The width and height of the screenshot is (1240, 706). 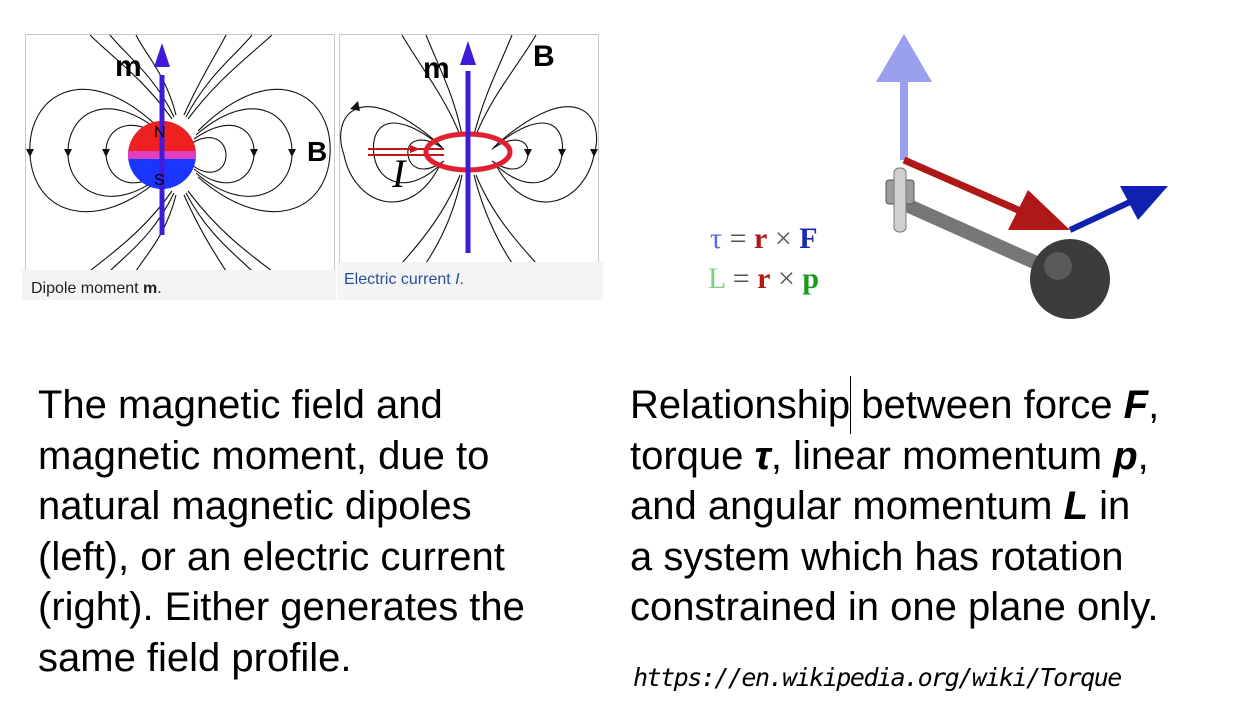 I want to click on text-span: Relationship between force, so click(x=877, y=405).